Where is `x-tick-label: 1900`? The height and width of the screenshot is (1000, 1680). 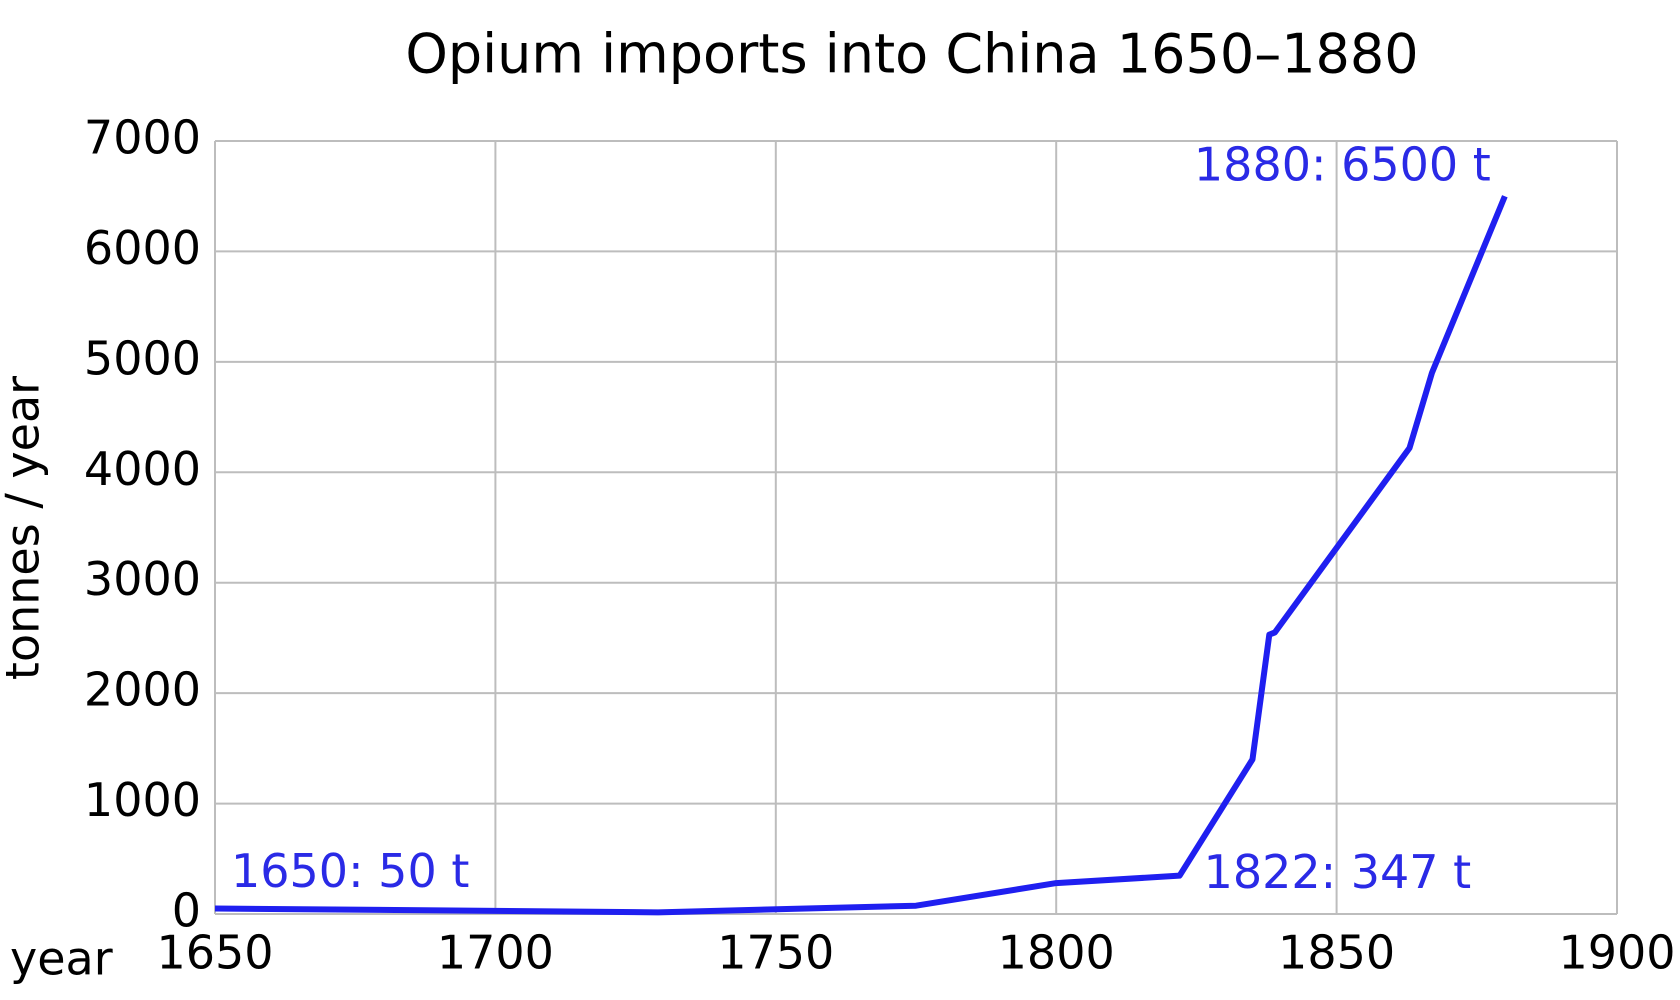
x-tick-label: 1900 is located at coordinates (1616, 953).